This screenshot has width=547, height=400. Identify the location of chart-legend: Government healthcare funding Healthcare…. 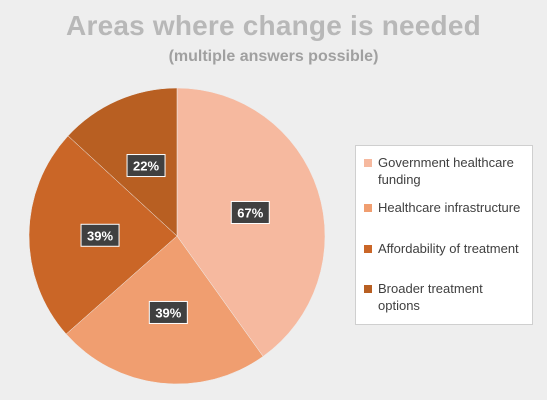
(444, 235).